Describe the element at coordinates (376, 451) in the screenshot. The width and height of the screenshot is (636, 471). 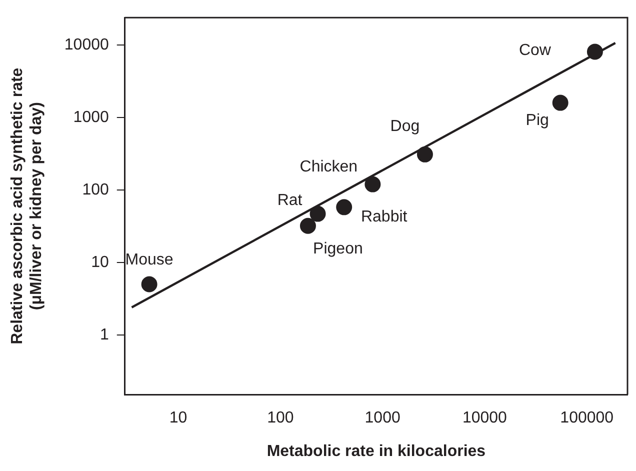
I see `x-axis-title: Metabolic rate in kilocalories` at that location.